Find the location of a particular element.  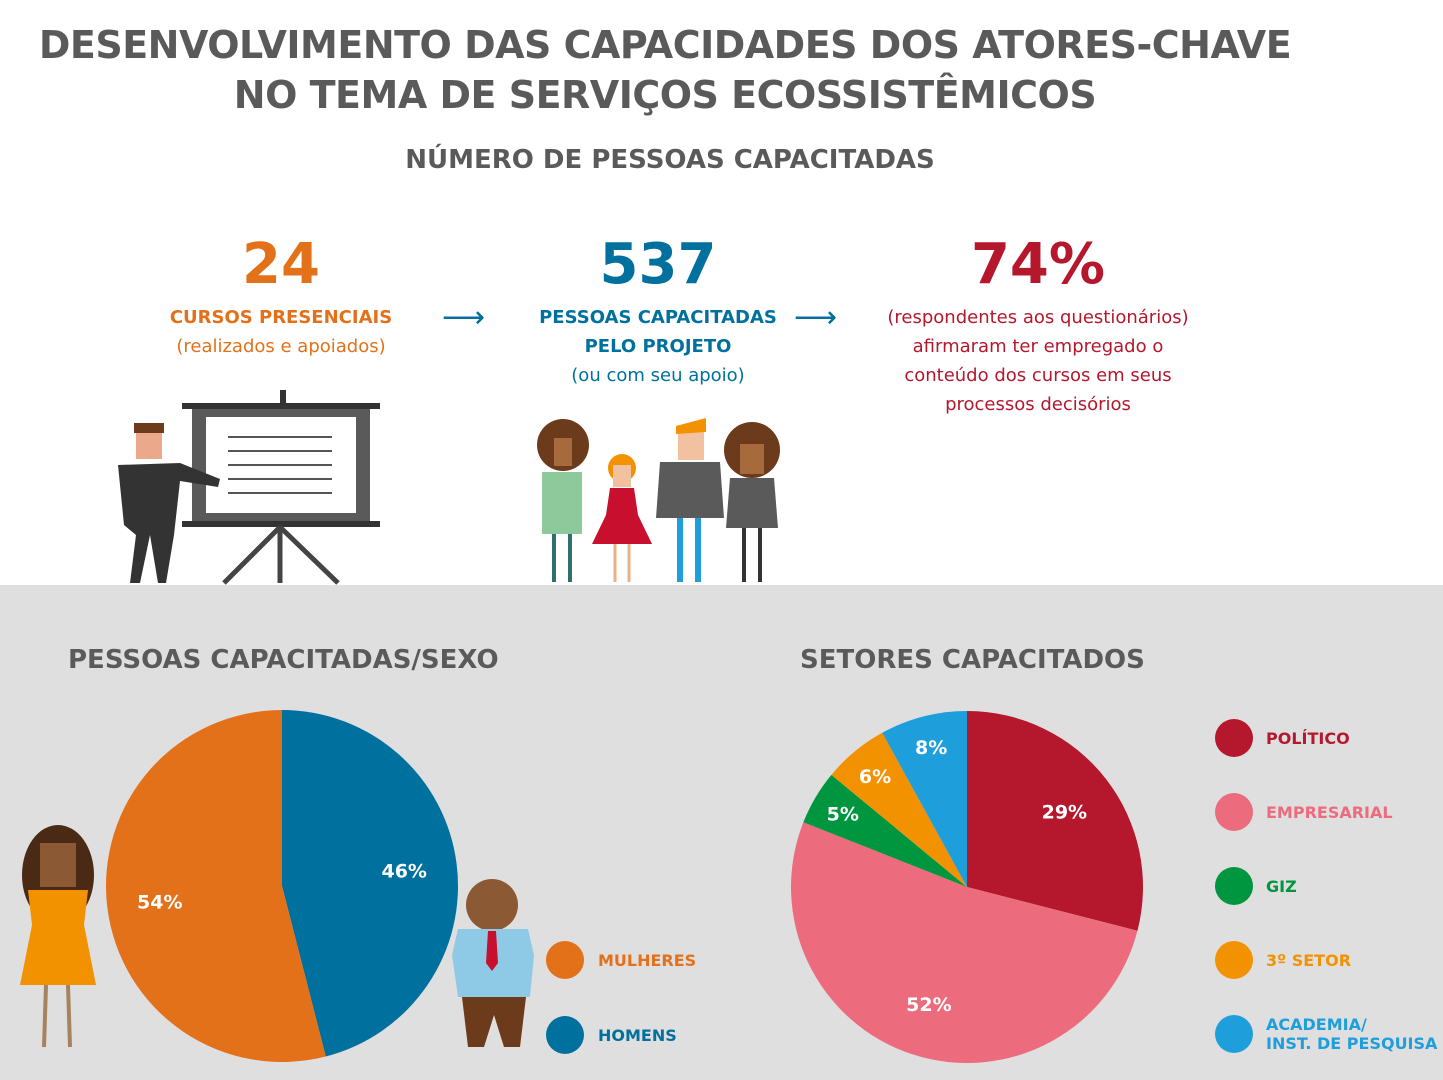

title-line-2: NO TEMA DE SERVIÇOS ECOSSISTÊMICOS is located at coordinates (665, 95).